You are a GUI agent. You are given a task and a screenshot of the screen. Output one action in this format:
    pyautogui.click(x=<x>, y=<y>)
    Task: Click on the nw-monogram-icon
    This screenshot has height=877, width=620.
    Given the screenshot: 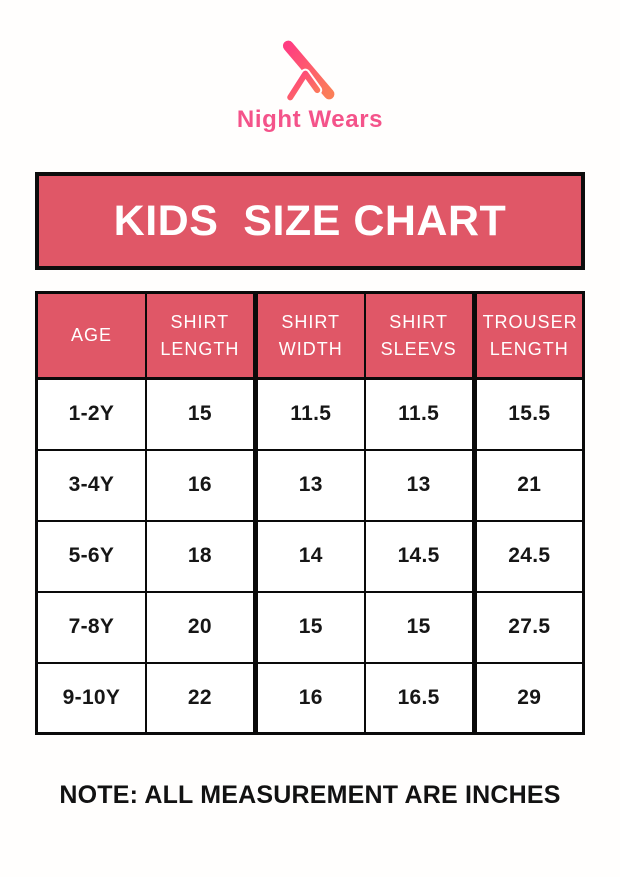 What is the action you would take?
    pyautogui.click(x=310, y=69)
    